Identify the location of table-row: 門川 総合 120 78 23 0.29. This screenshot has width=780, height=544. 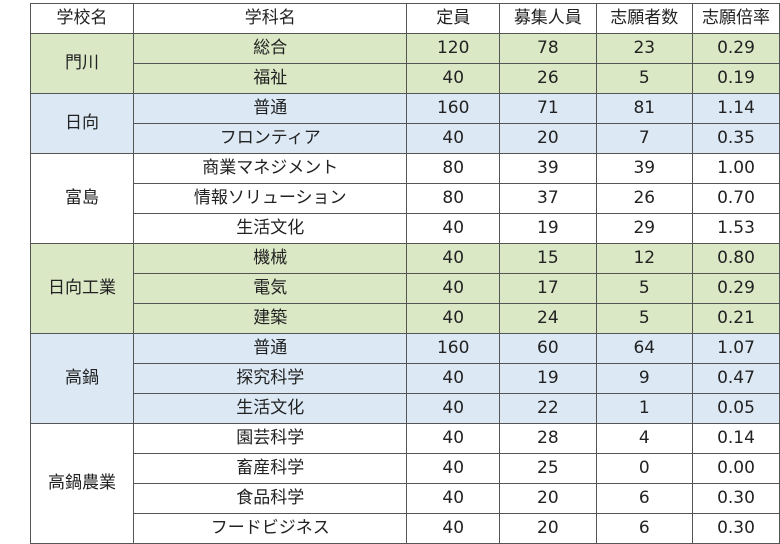
(404, 63).